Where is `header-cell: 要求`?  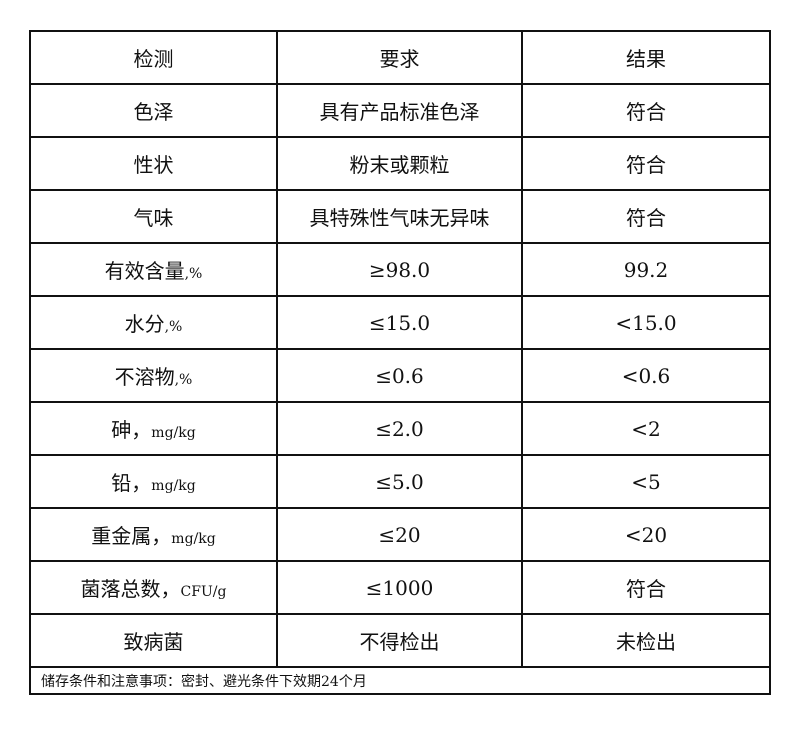
header-cell: 要求 is located at coordinates (399, 57).